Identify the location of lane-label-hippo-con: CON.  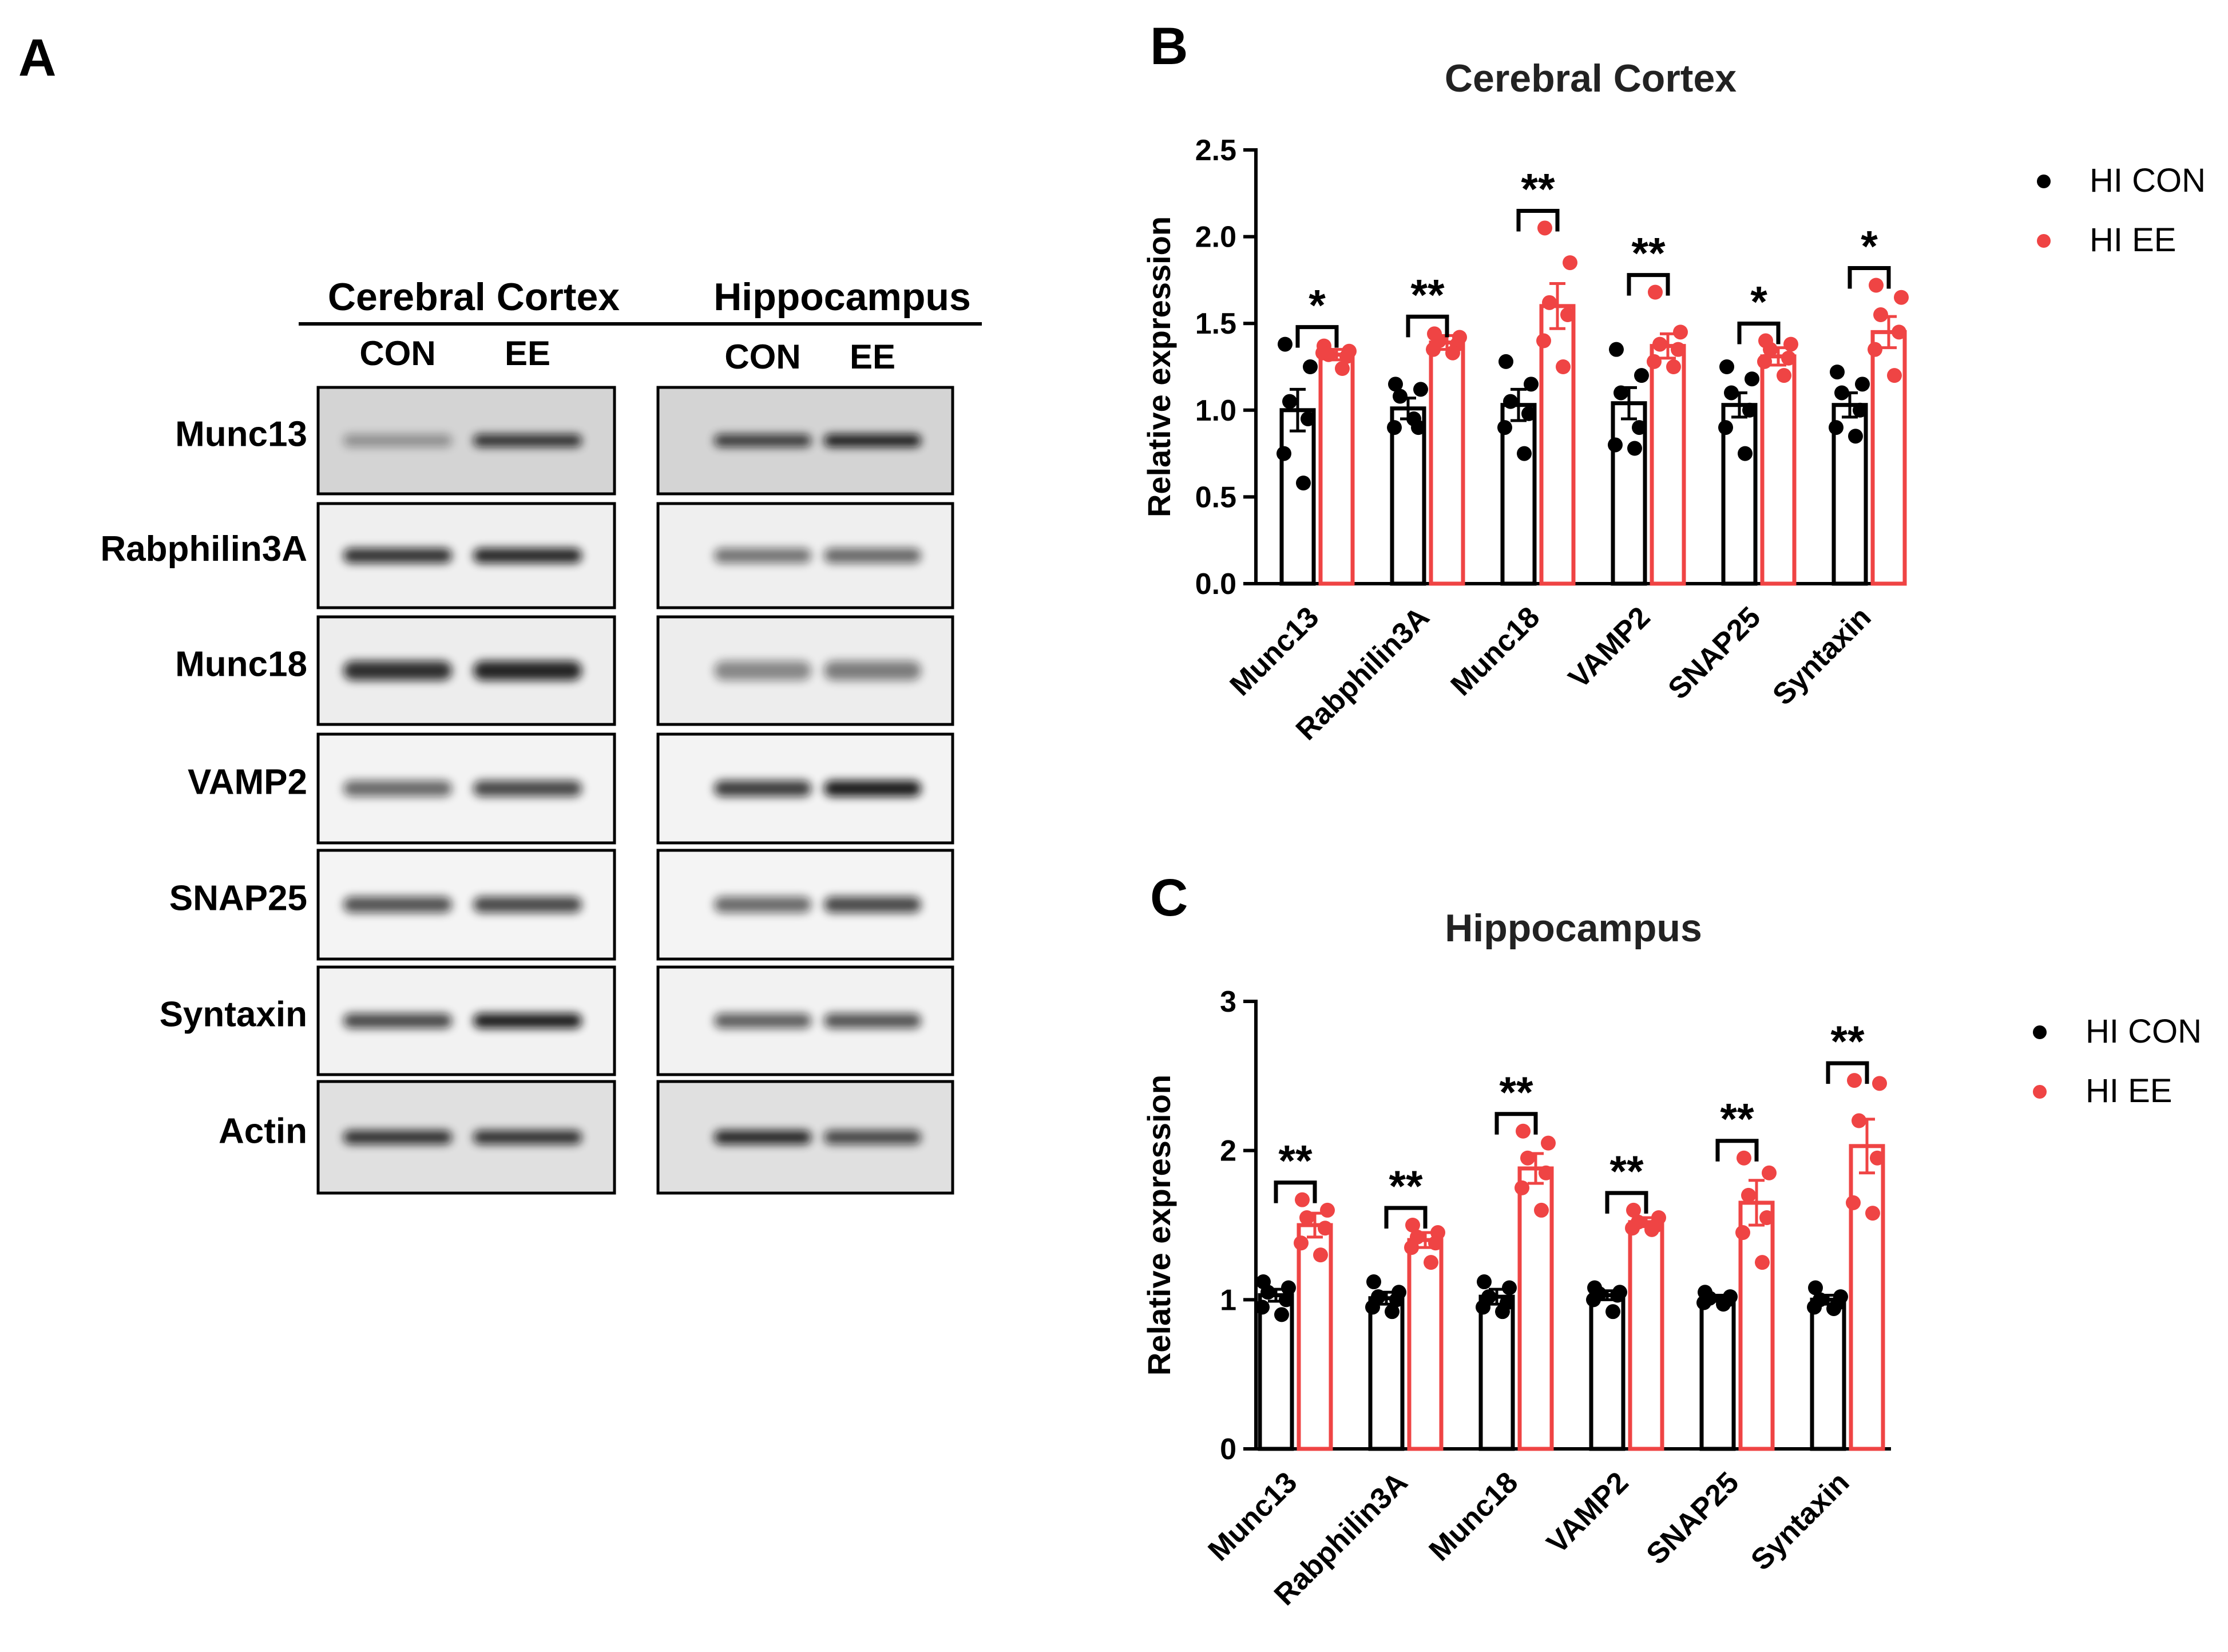
(762, 357).